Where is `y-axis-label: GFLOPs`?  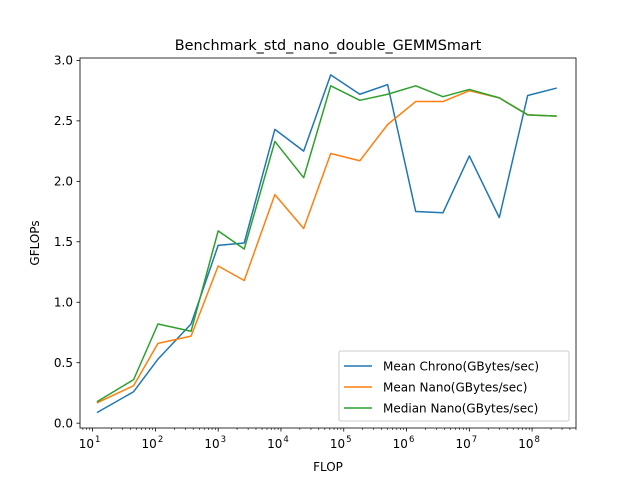
y-axis-label: GFLOPs is located at coordinates (35, 242).